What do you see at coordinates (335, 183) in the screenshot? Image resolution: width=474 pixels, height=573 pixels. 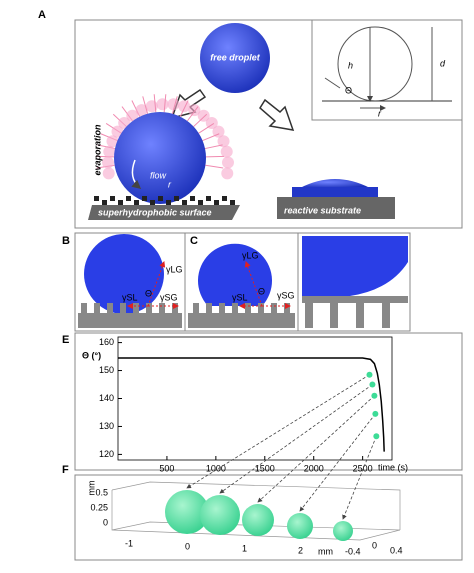 I see `cap-droplet` at bounding box center [335, 183].